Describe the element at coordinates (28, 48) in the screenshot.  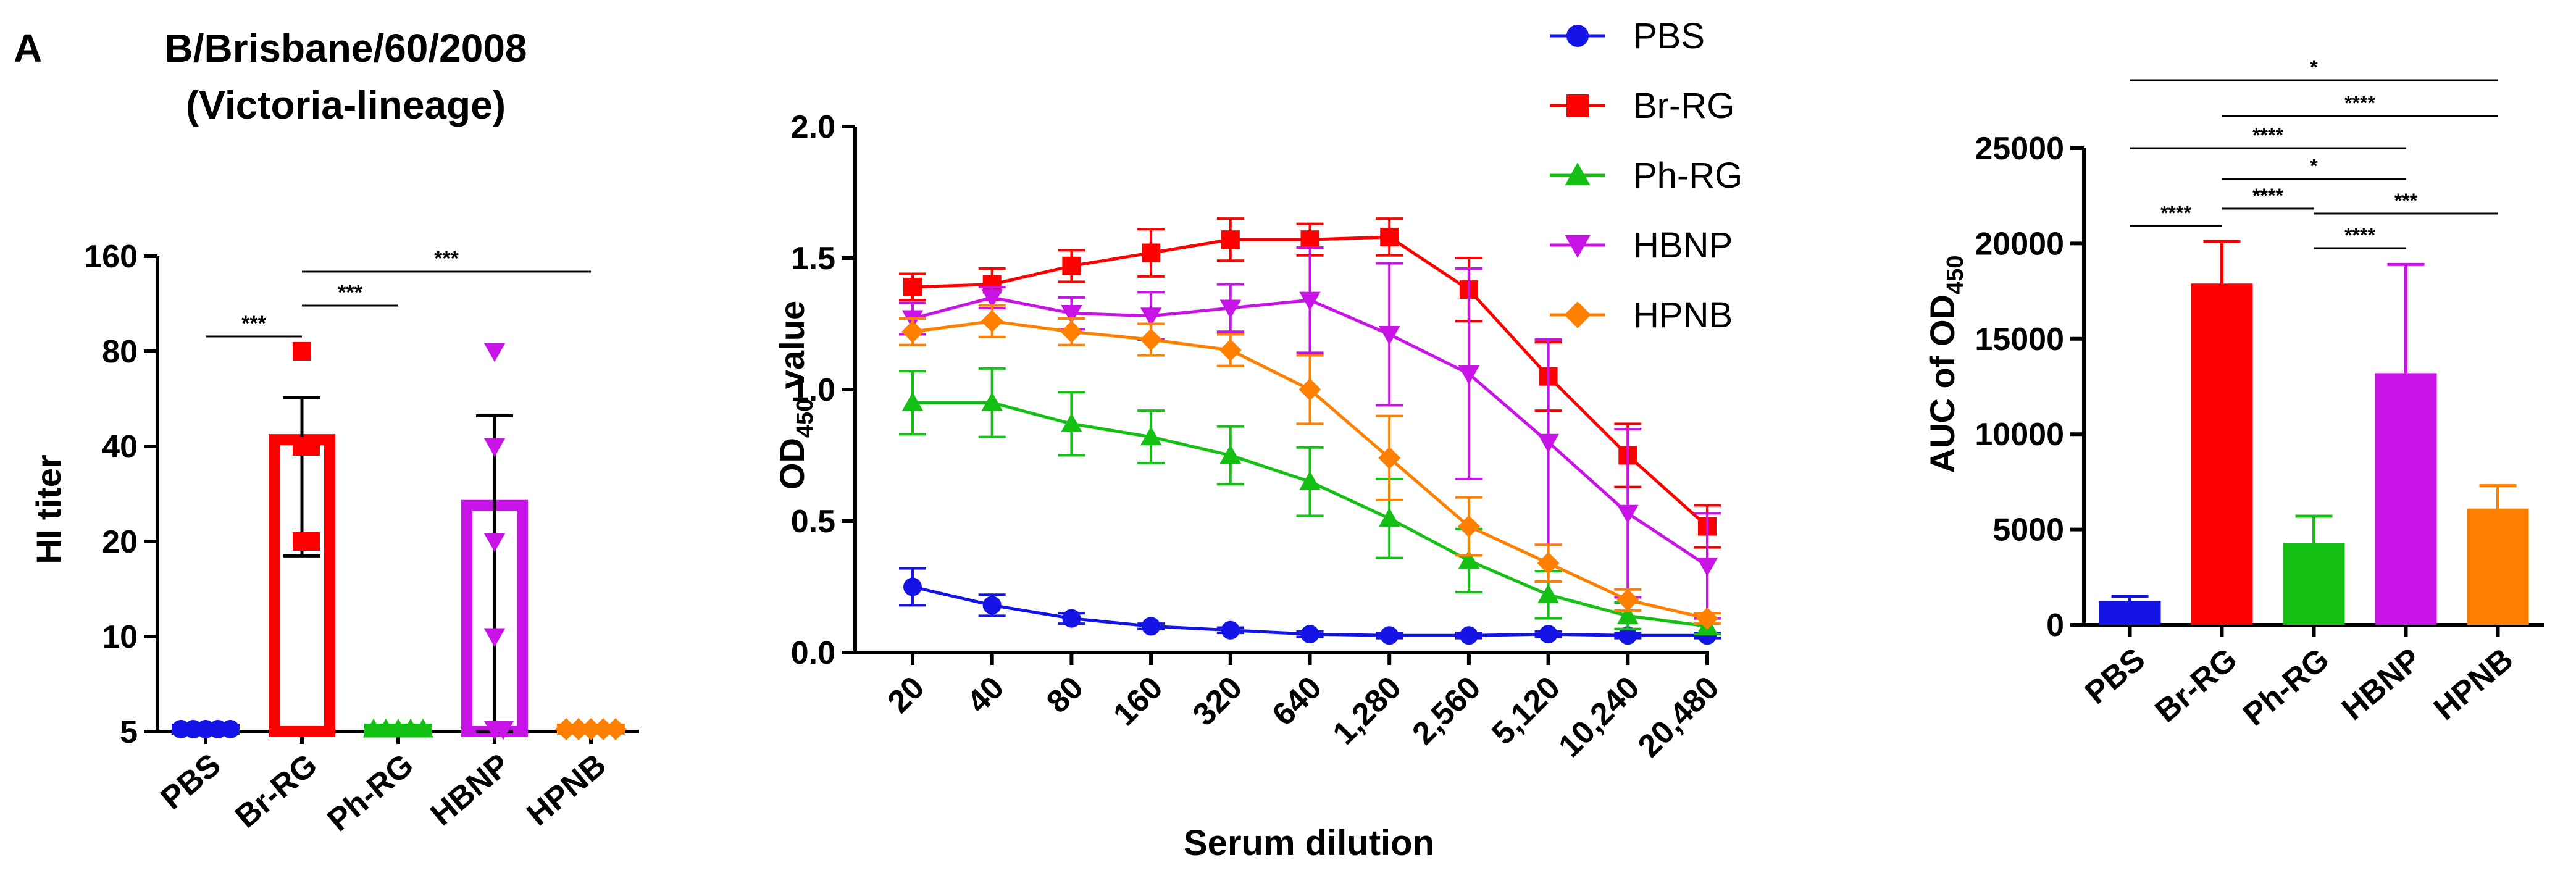
I see `panel-label: A` at that location.